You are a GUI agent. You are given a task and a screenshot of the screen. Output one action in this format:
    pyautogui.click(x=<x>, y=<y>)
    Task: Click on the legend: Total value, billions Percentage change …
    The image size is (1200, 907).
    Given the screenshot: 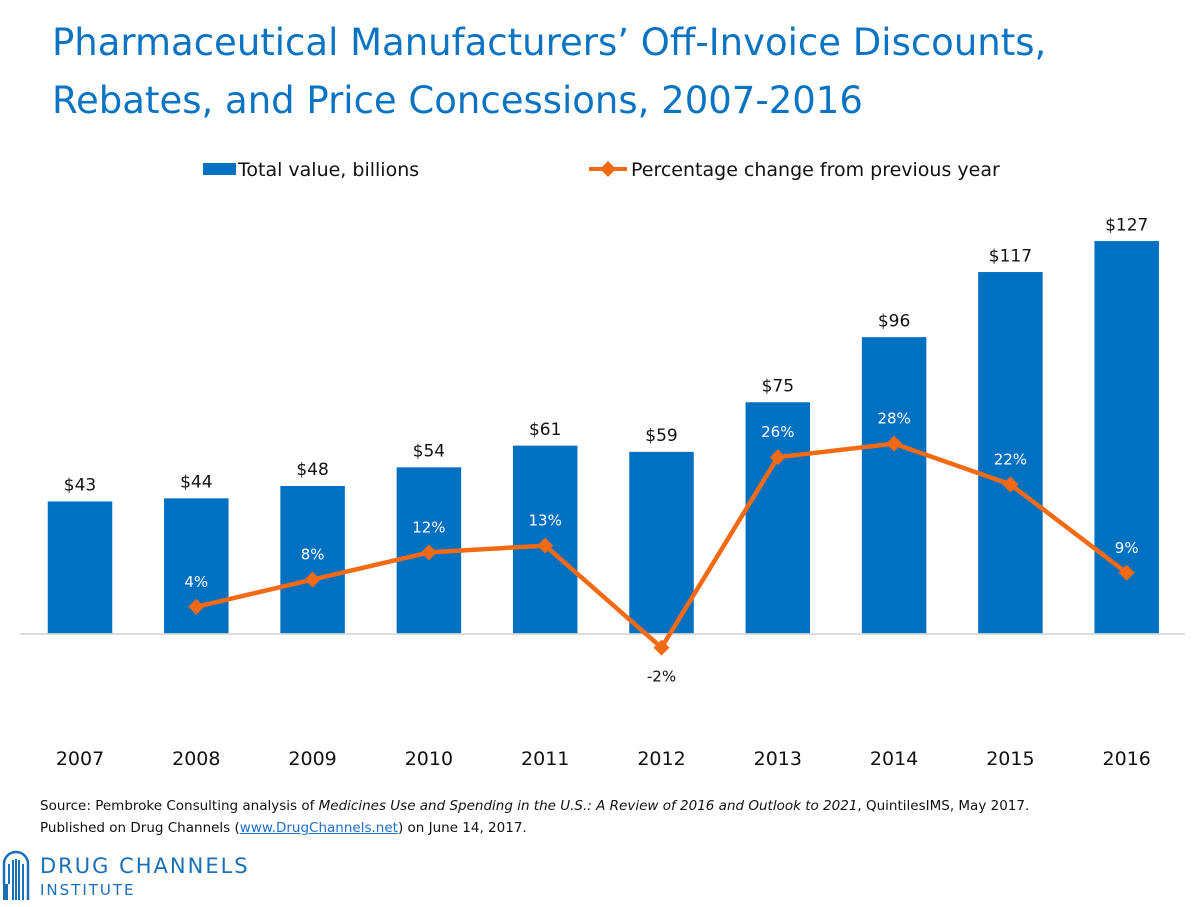 What is the action you would take?
    pyautogui.click(x=601, y=170)
    